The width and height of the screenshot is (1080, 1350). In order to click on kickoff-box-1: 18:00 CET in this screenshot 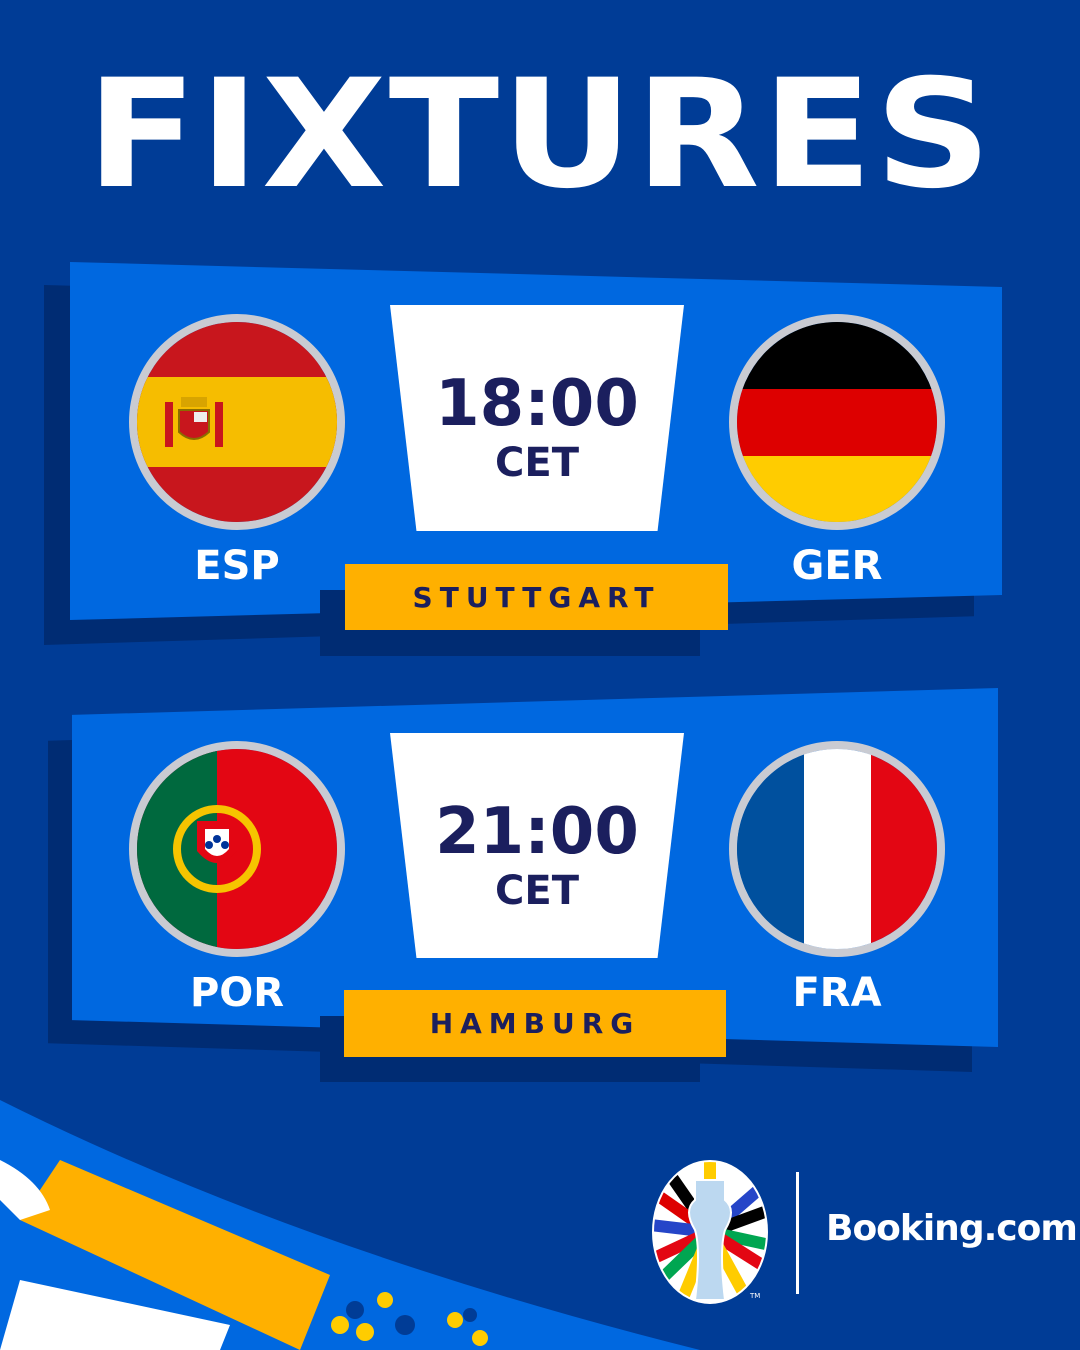, I will do `click(537, 418)`.